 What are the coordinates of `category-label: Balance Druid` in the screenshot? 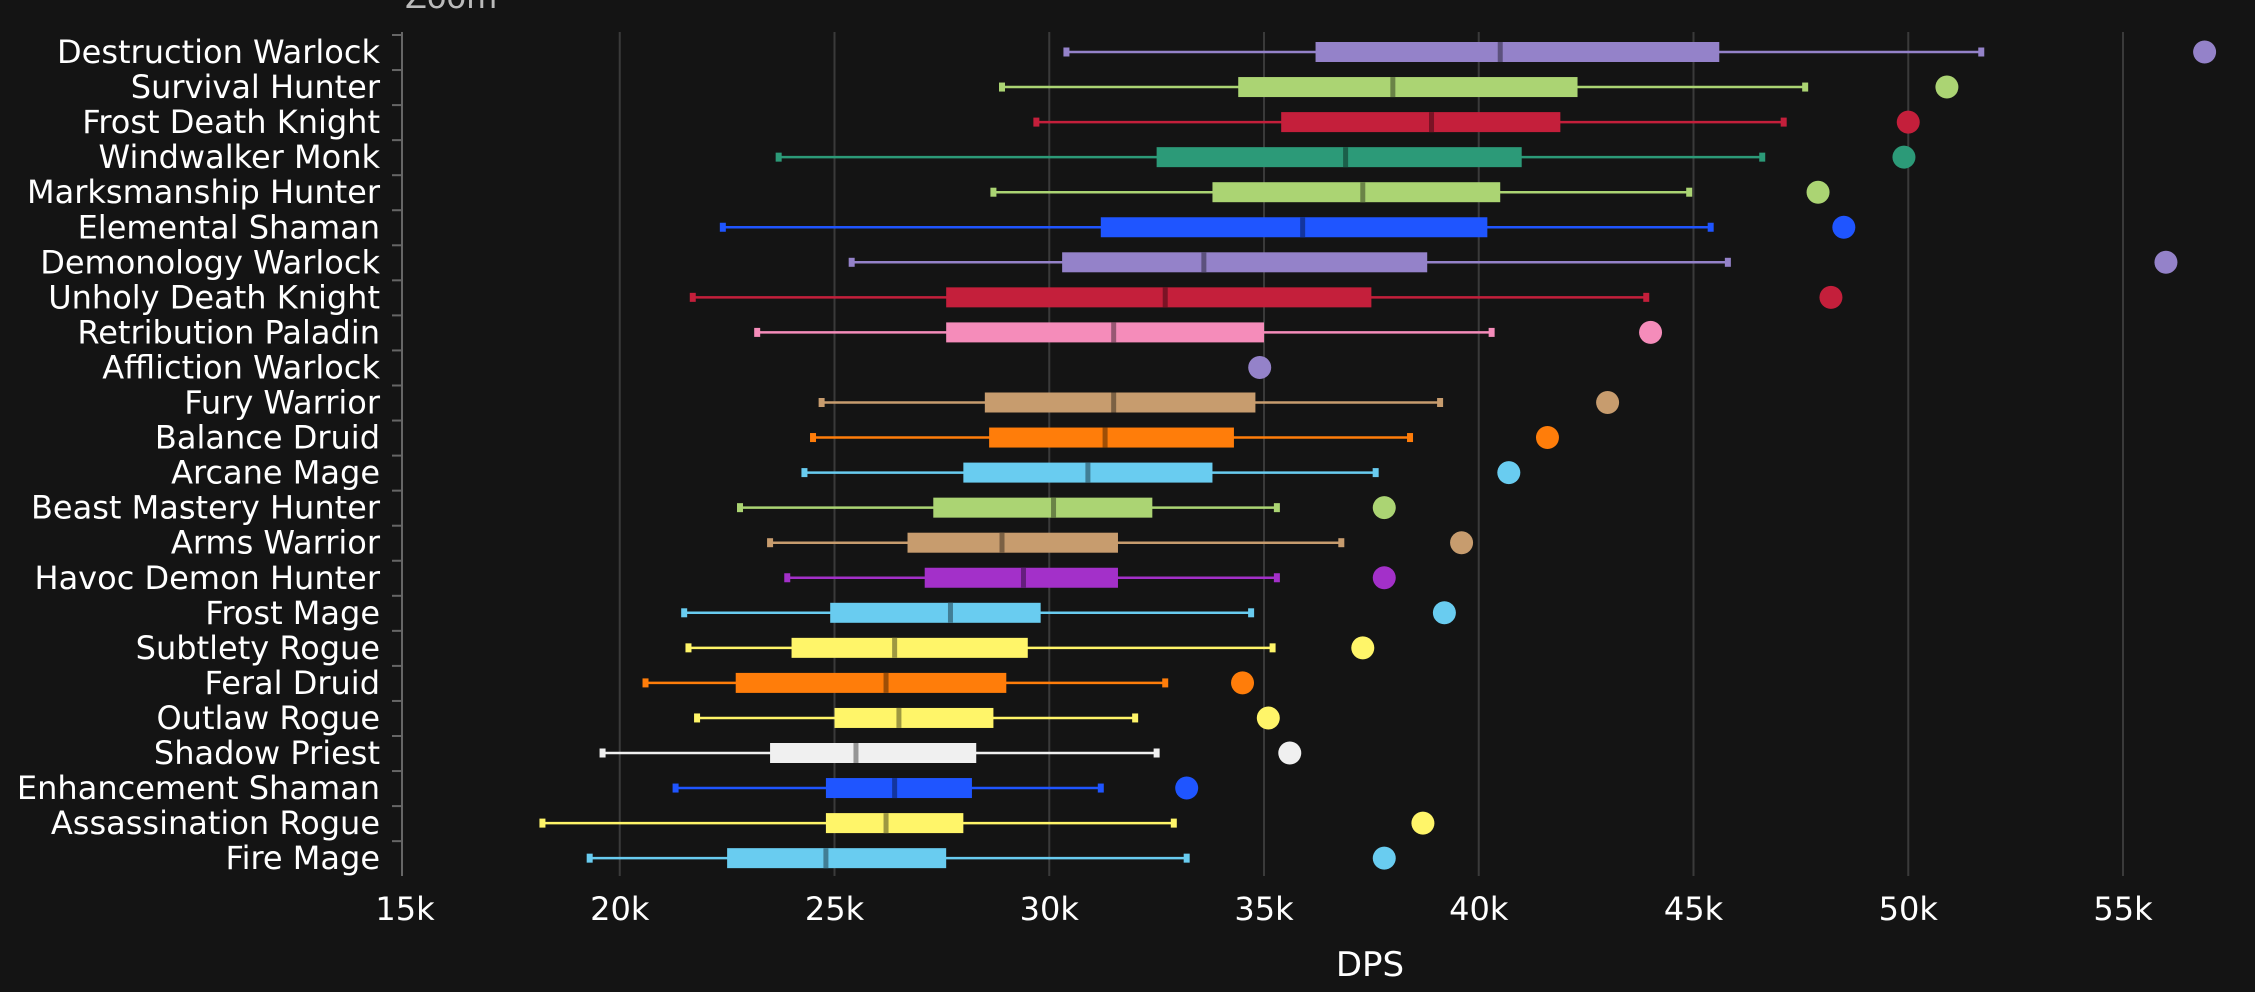 It's located at (267, 438).